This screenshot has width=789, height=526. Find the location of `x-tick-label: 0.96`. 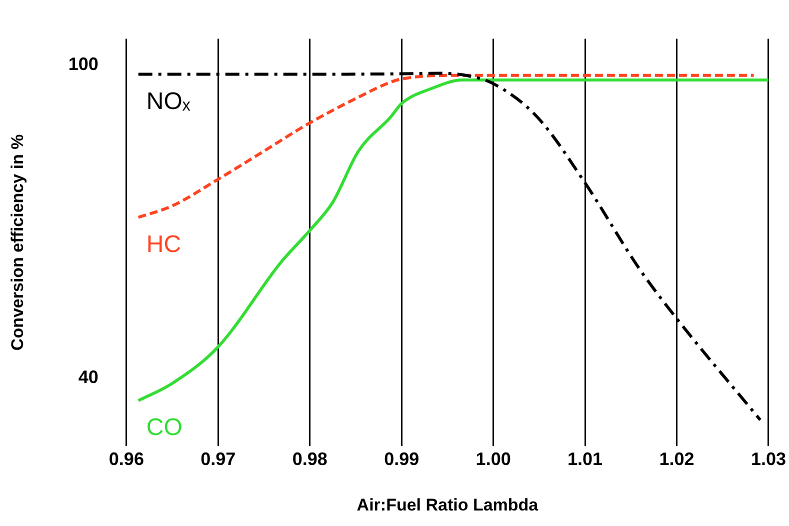

x-tick-label: 0.96 is located at coordinates (126, 458).